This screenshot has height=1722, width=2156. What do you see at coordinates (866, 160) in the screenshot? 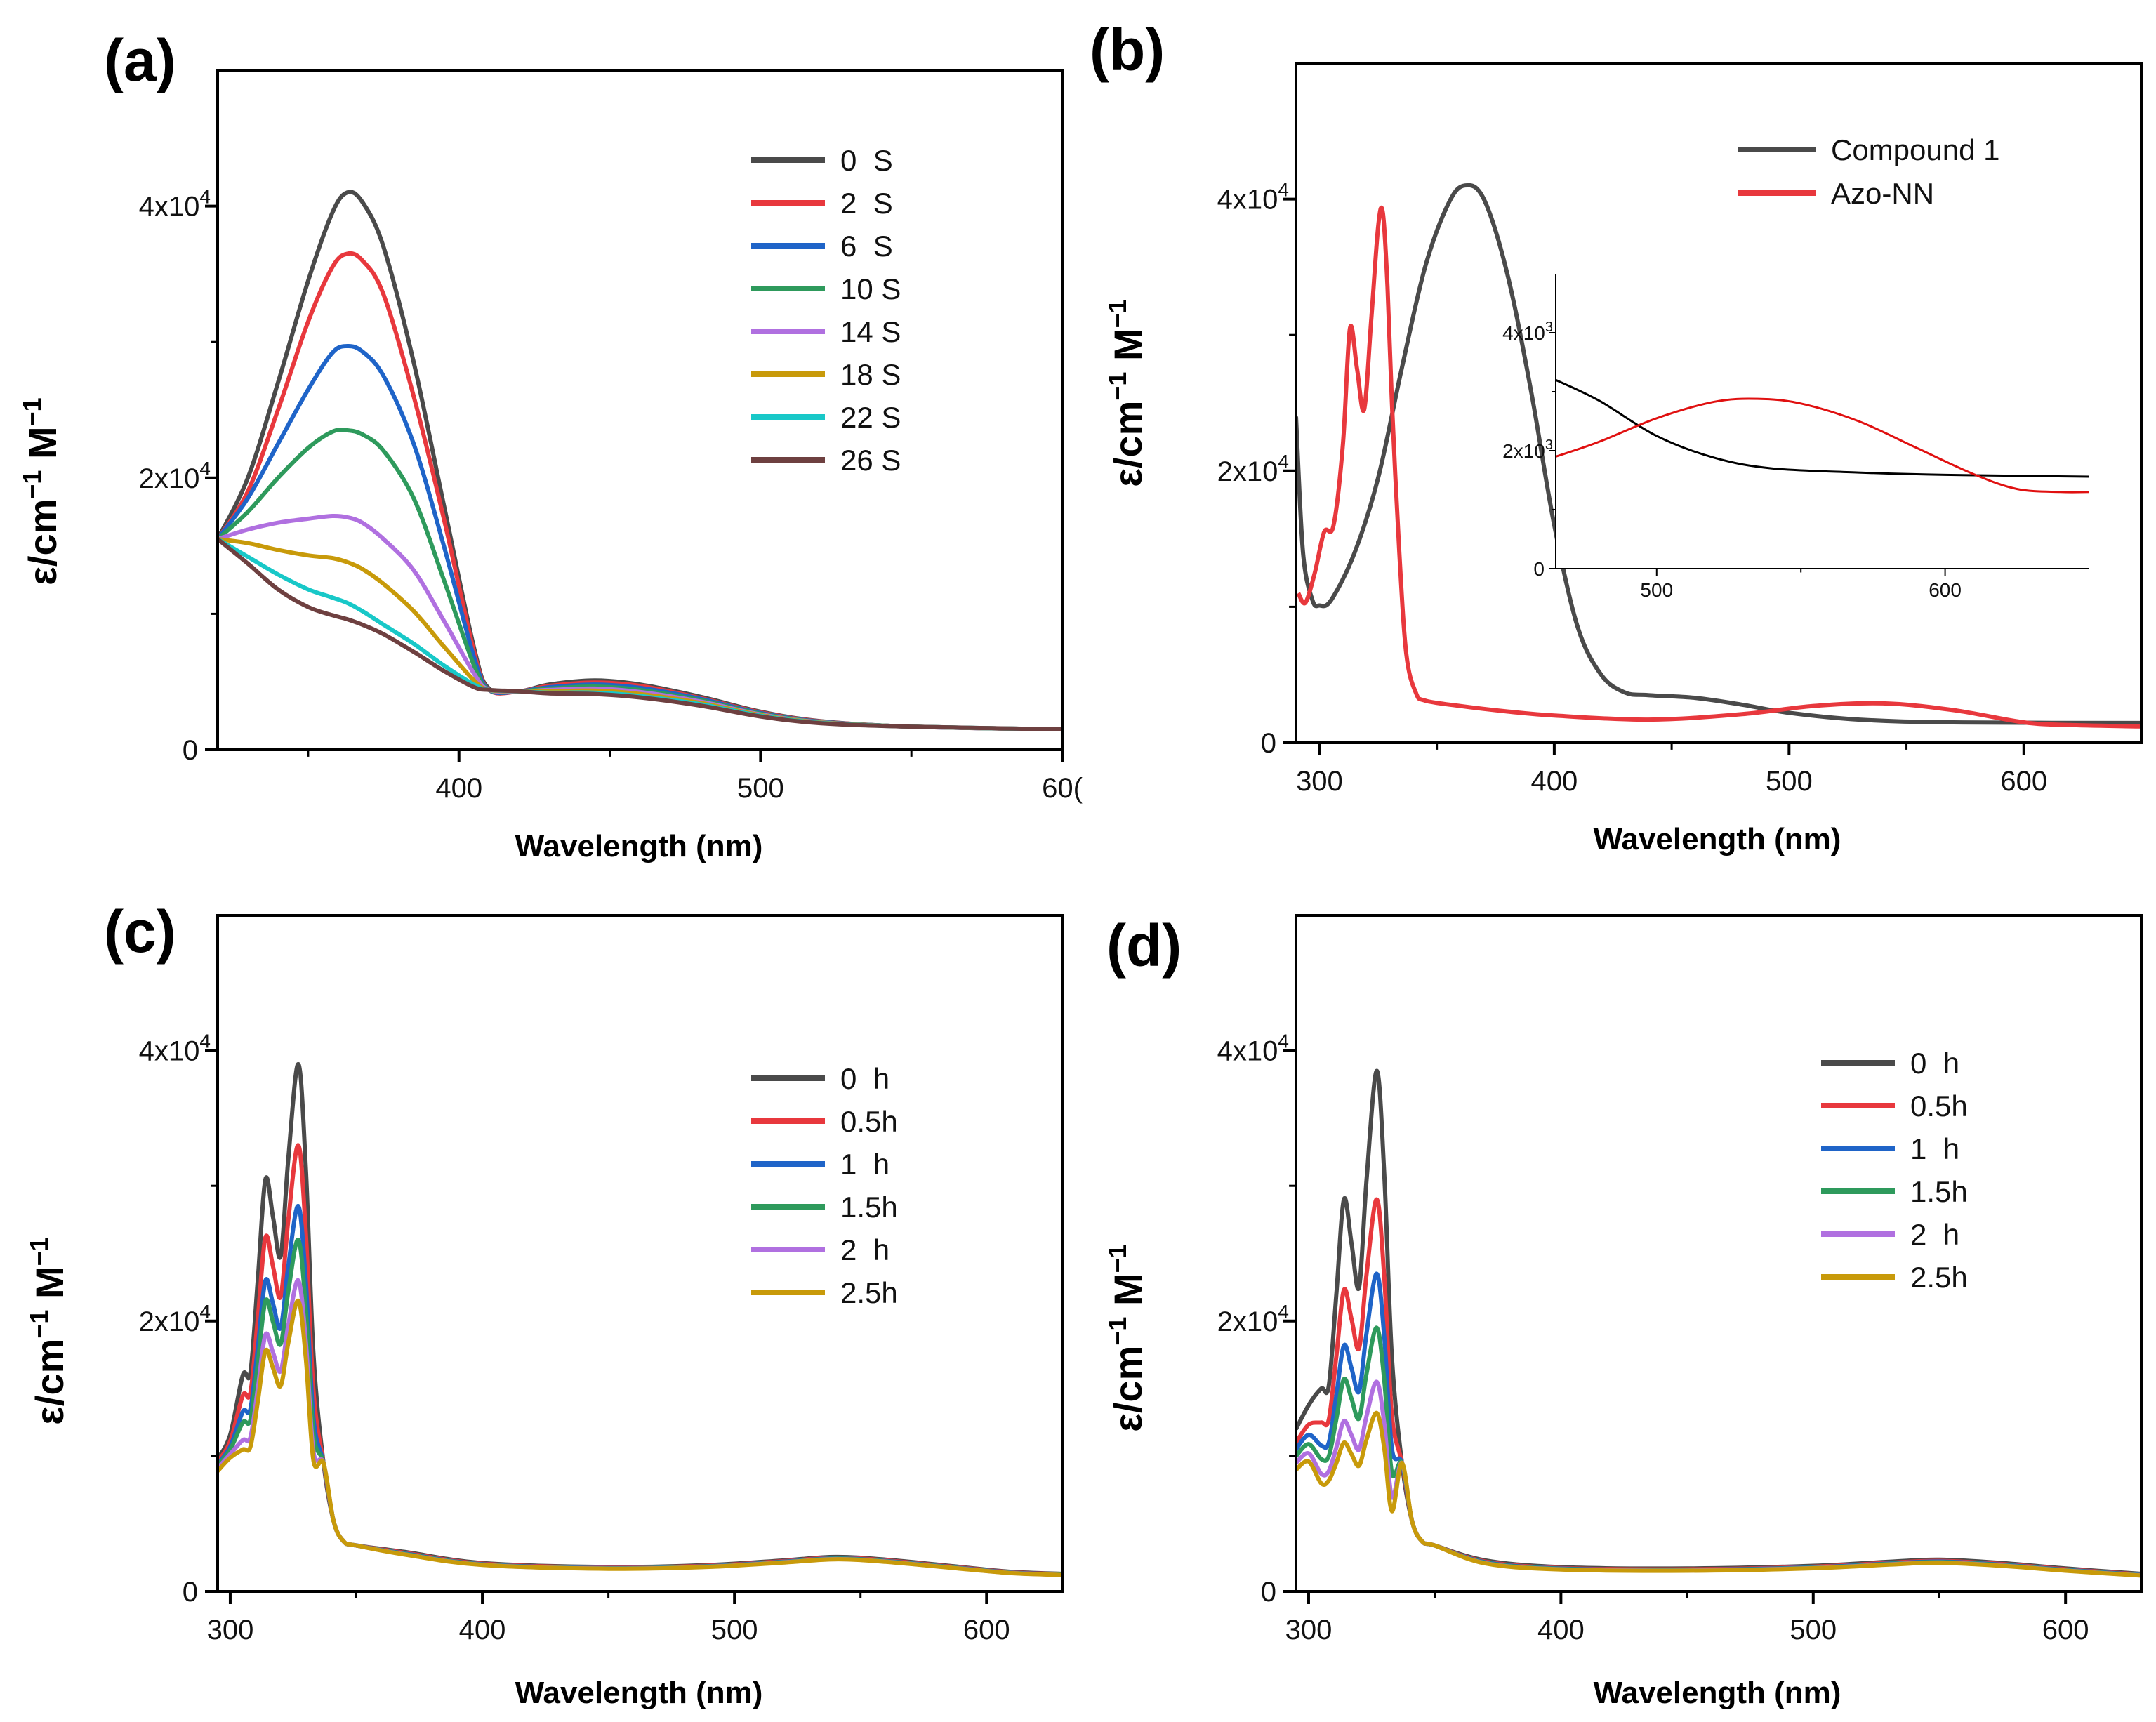
I see `legend-label: 0 S` at bounding box center [866, 160].